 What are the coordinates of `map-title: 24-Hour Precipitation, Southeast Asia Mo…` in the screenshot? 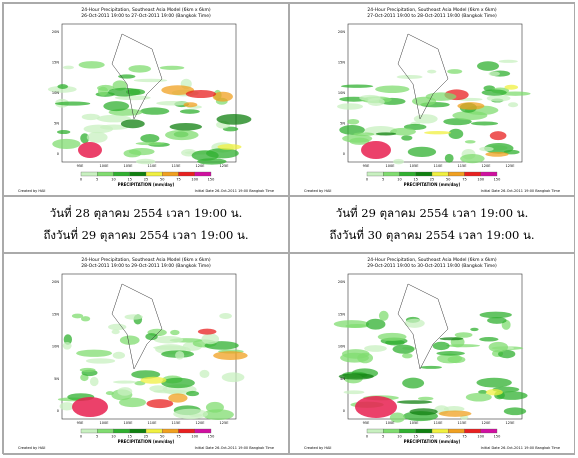 It's located at (432, 10).